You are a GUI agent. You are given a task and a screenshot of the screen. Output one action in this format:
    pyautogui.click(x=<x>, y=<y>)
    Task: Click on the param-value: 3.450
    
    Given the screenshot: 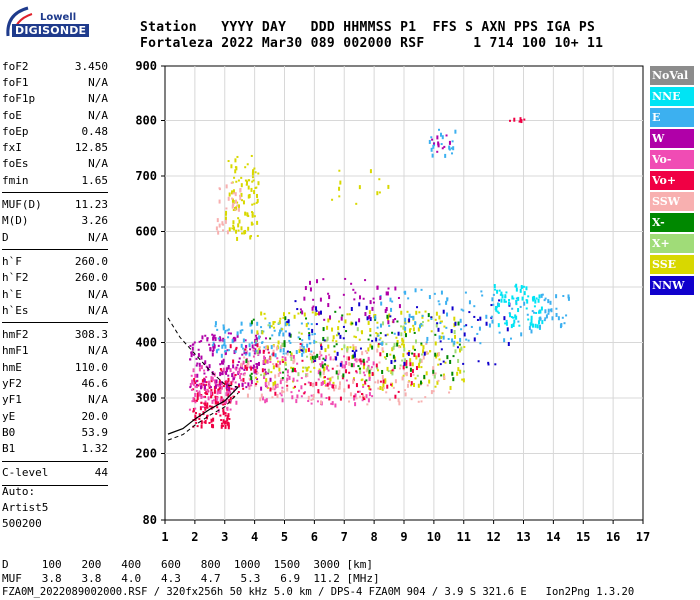 What is the action you would take?
    pyautogui.click(x=91, y=66)
    